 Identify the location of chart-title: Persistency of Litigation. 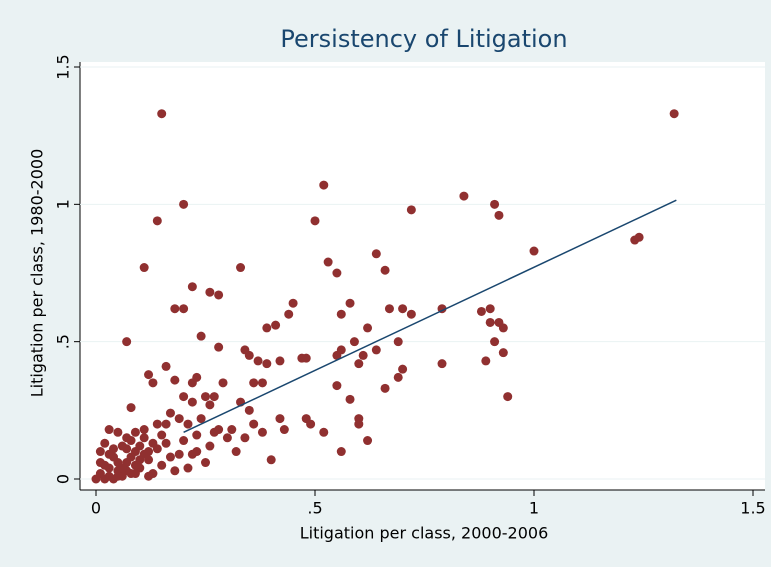
(423, 39).